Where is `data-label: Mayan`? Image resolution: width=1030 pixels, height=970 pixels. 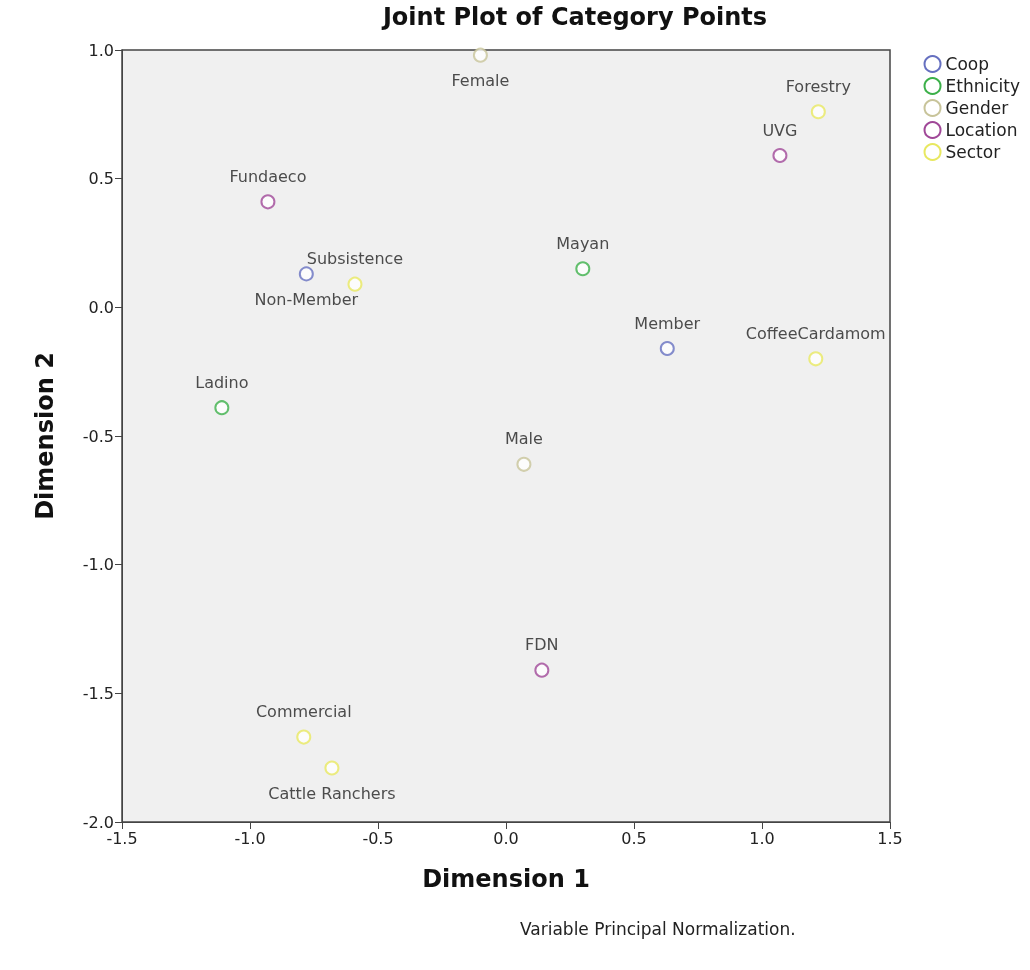 data-label: Mayan is located at coordinates (583, 243).